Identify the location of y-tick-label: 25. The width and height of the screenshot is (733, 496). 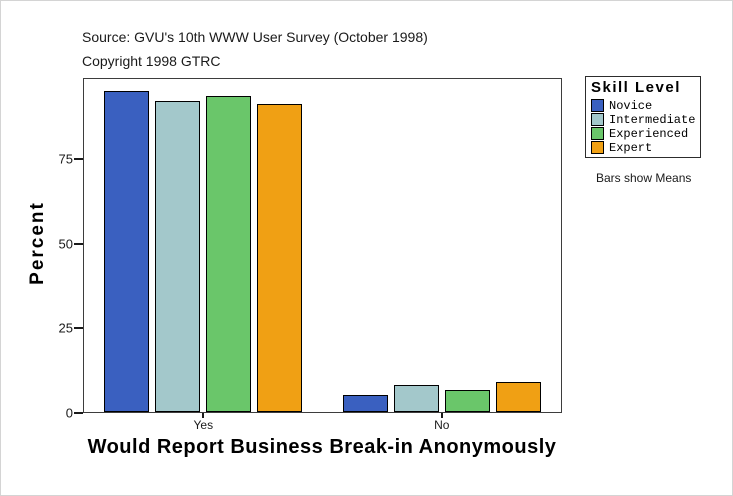
(65, 328).